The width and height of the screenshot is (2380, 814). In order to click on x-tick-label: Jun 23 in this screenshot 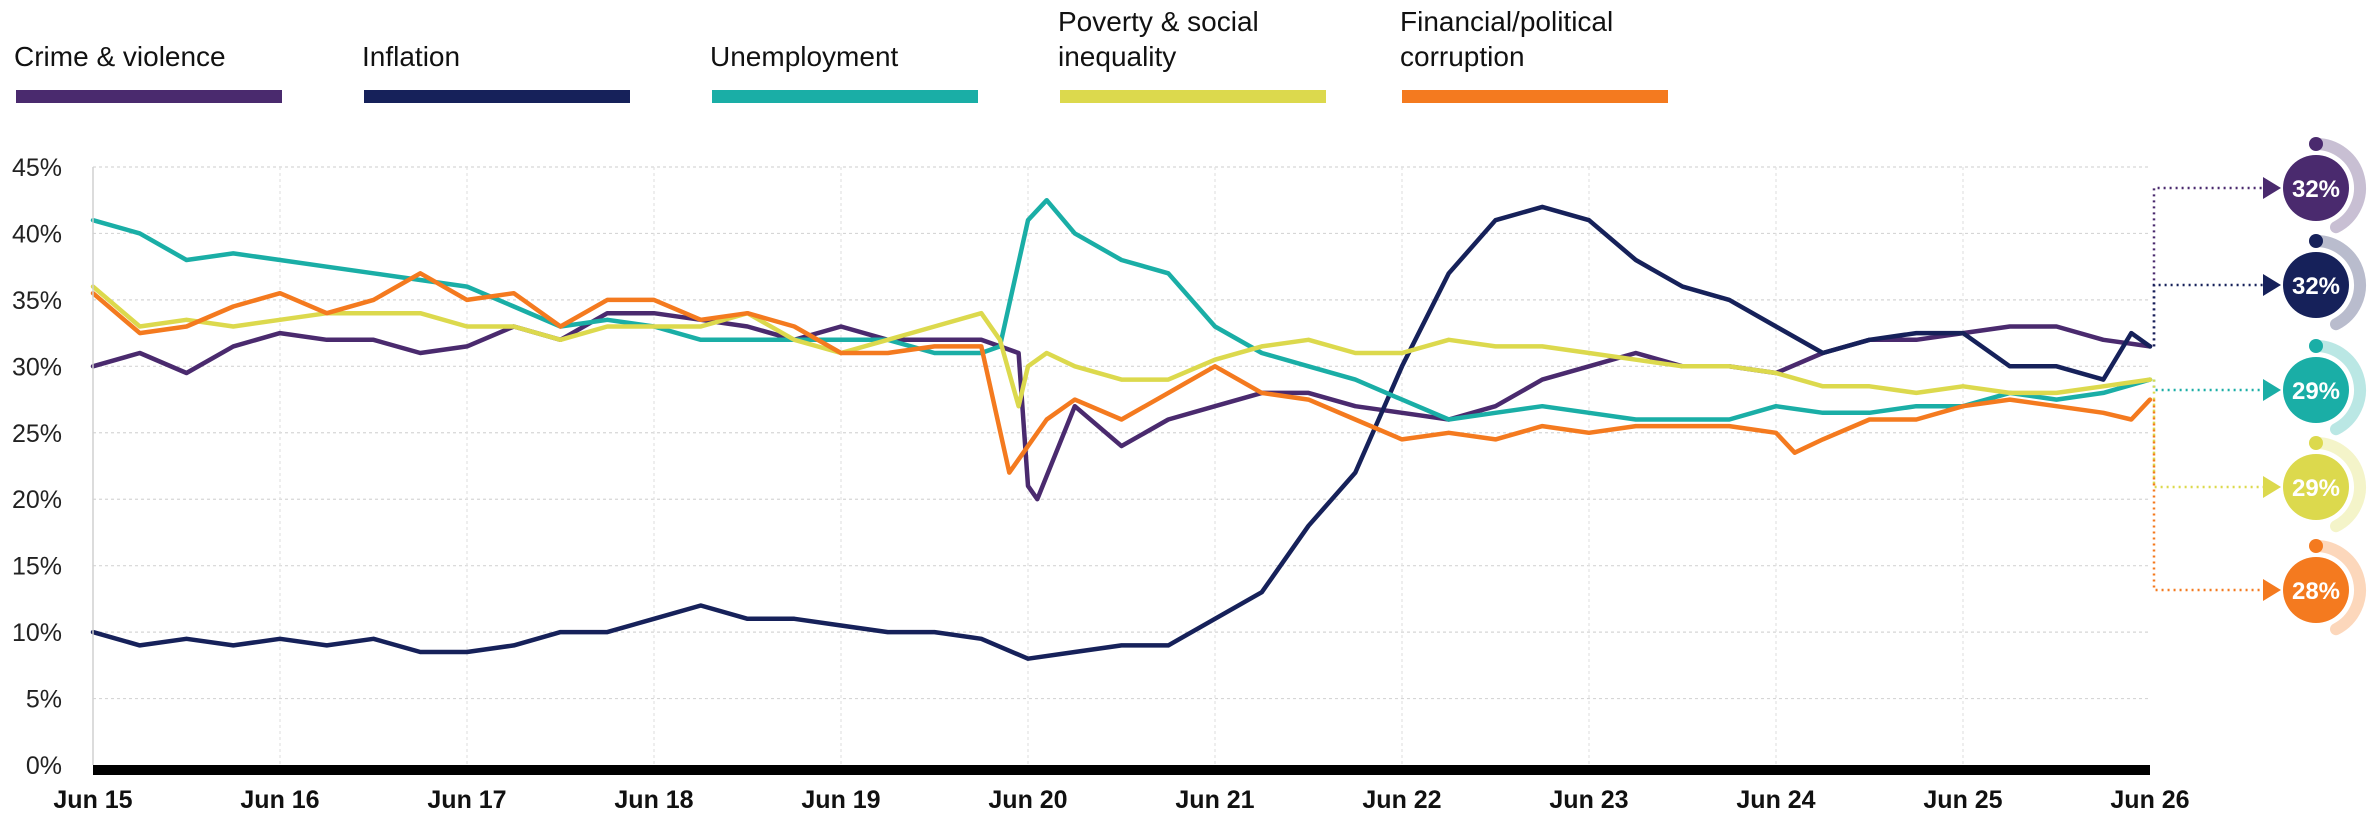, I will do `click(1588, 800)`.